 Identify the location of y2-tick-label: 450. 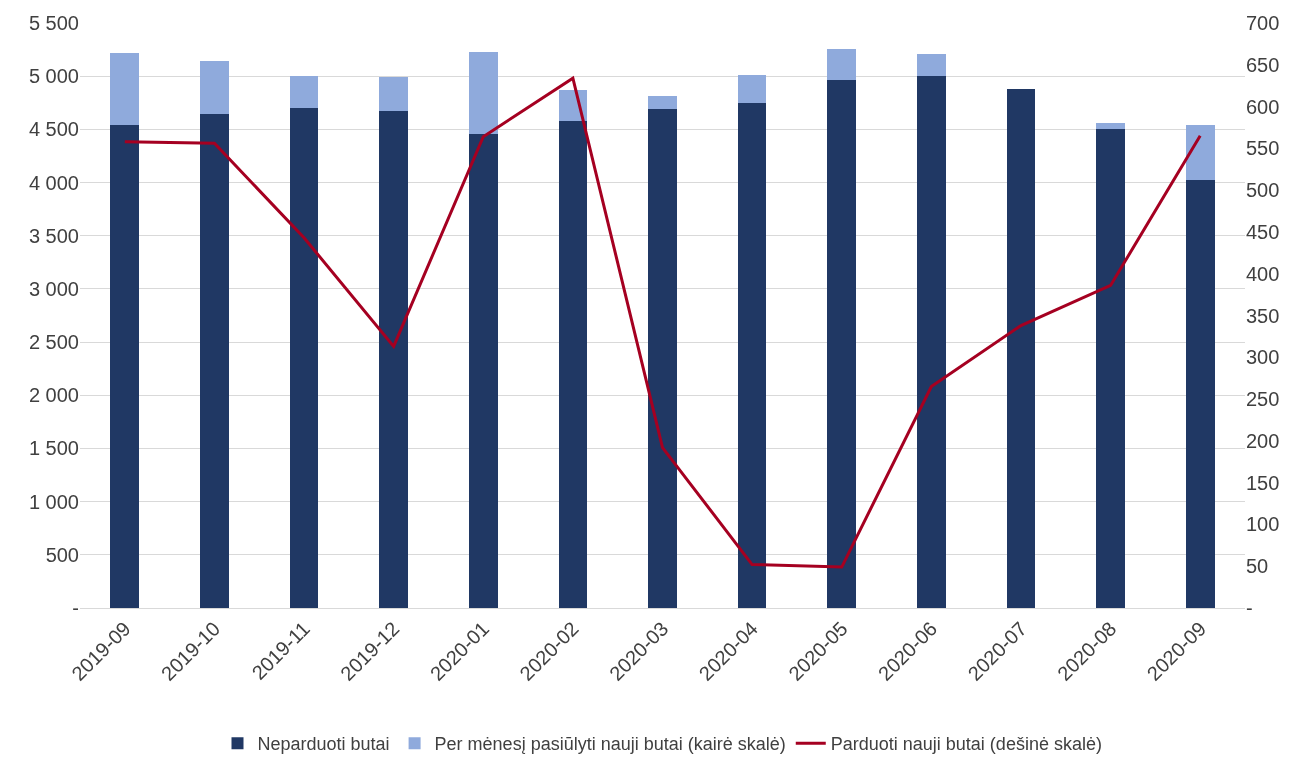
(1263, 231).